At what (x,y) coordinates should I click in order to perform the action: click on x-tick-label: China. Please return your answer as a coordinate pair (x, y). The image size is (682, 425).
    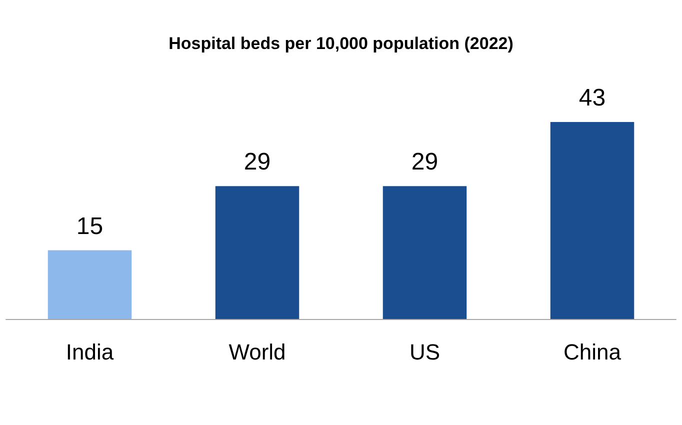
    Looking at the image, I should click on (593, 352).